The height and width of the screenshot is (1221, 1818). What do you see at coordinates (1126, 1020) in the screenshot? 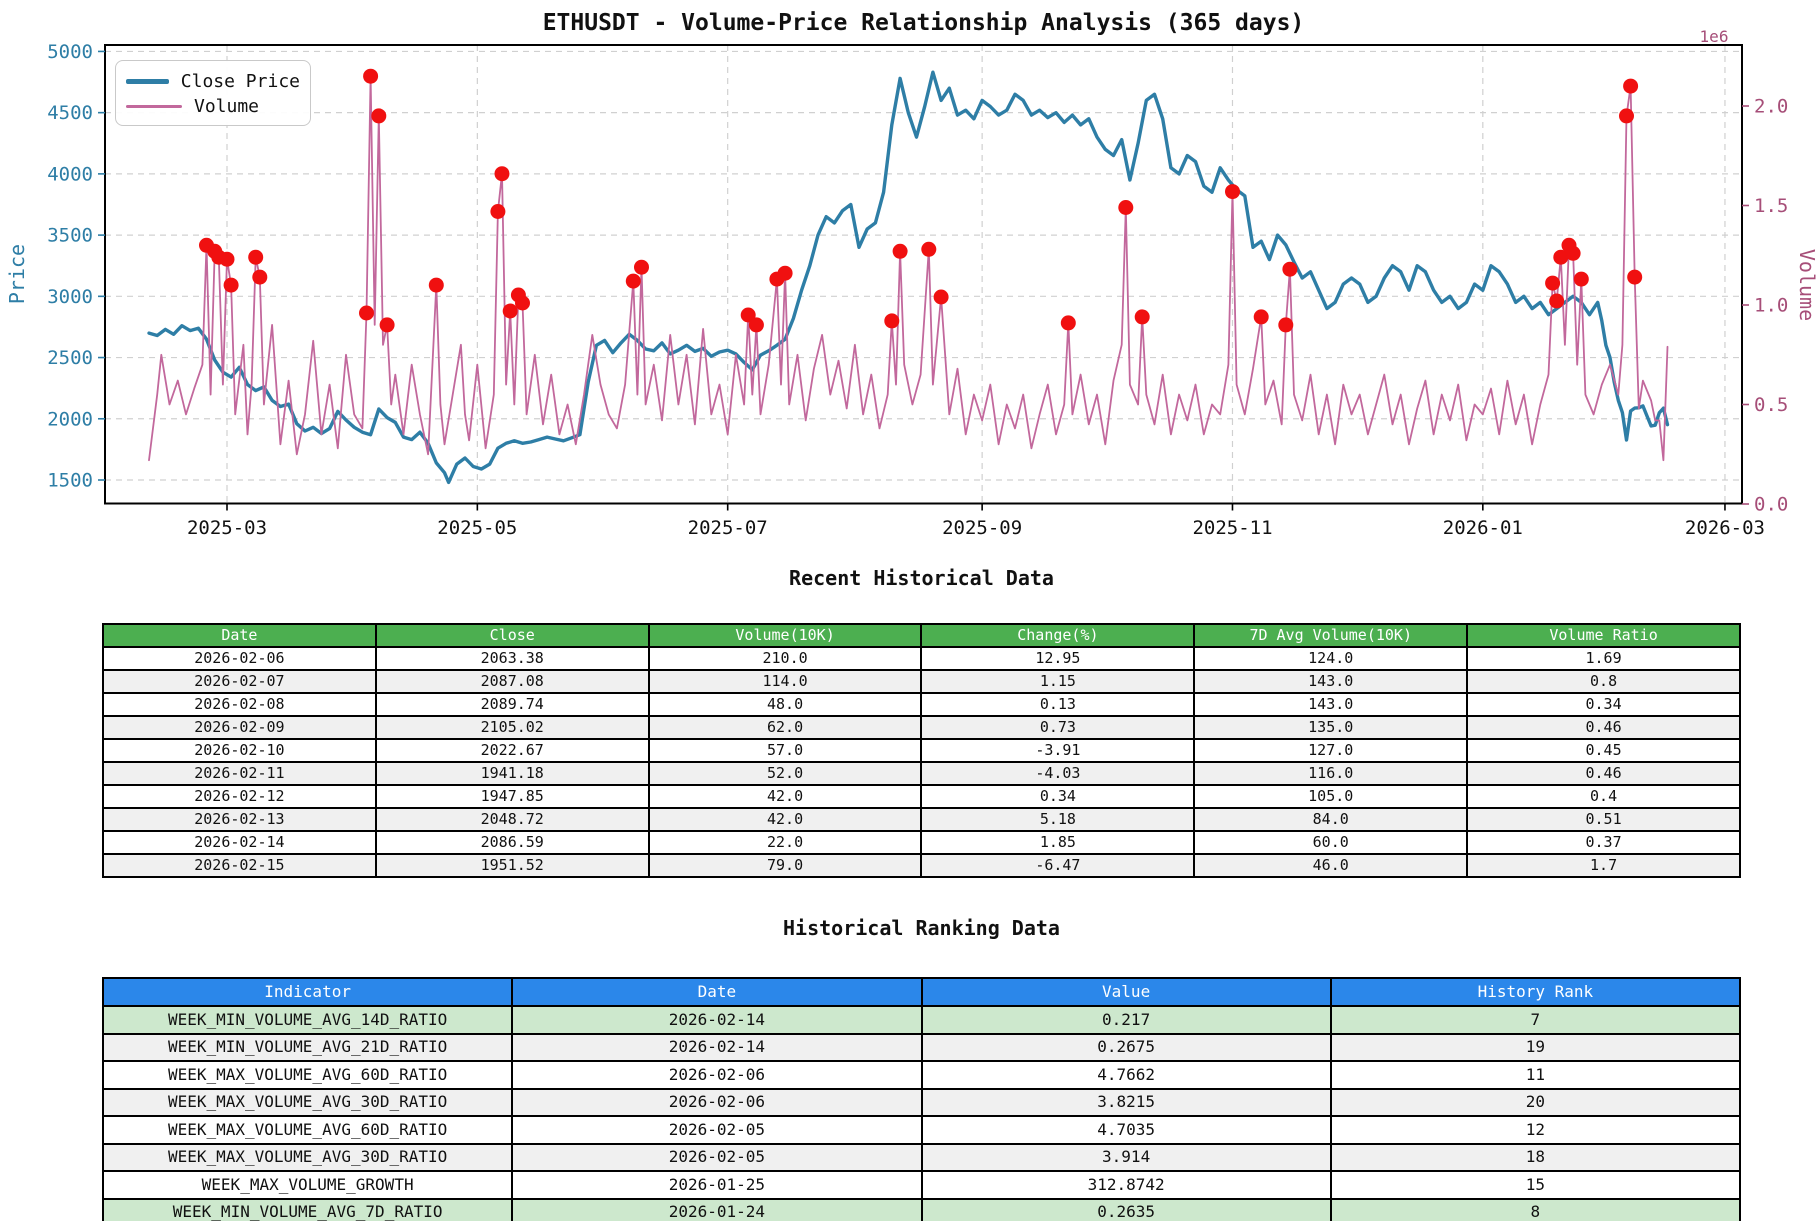
I see `table-cell: 0.217` at bounding box center [1126, 1020].